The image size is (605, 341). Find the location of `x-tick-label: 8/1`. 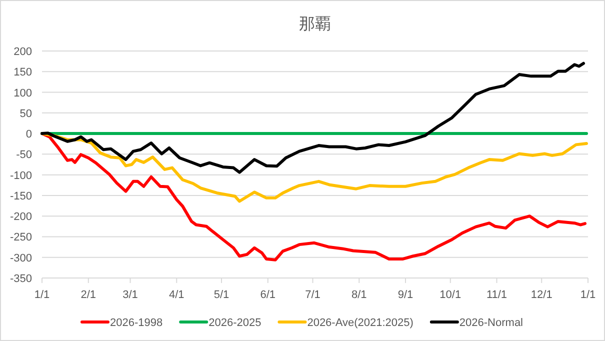

x-tick-label: 8/1 is located at coordinates (359, 295).